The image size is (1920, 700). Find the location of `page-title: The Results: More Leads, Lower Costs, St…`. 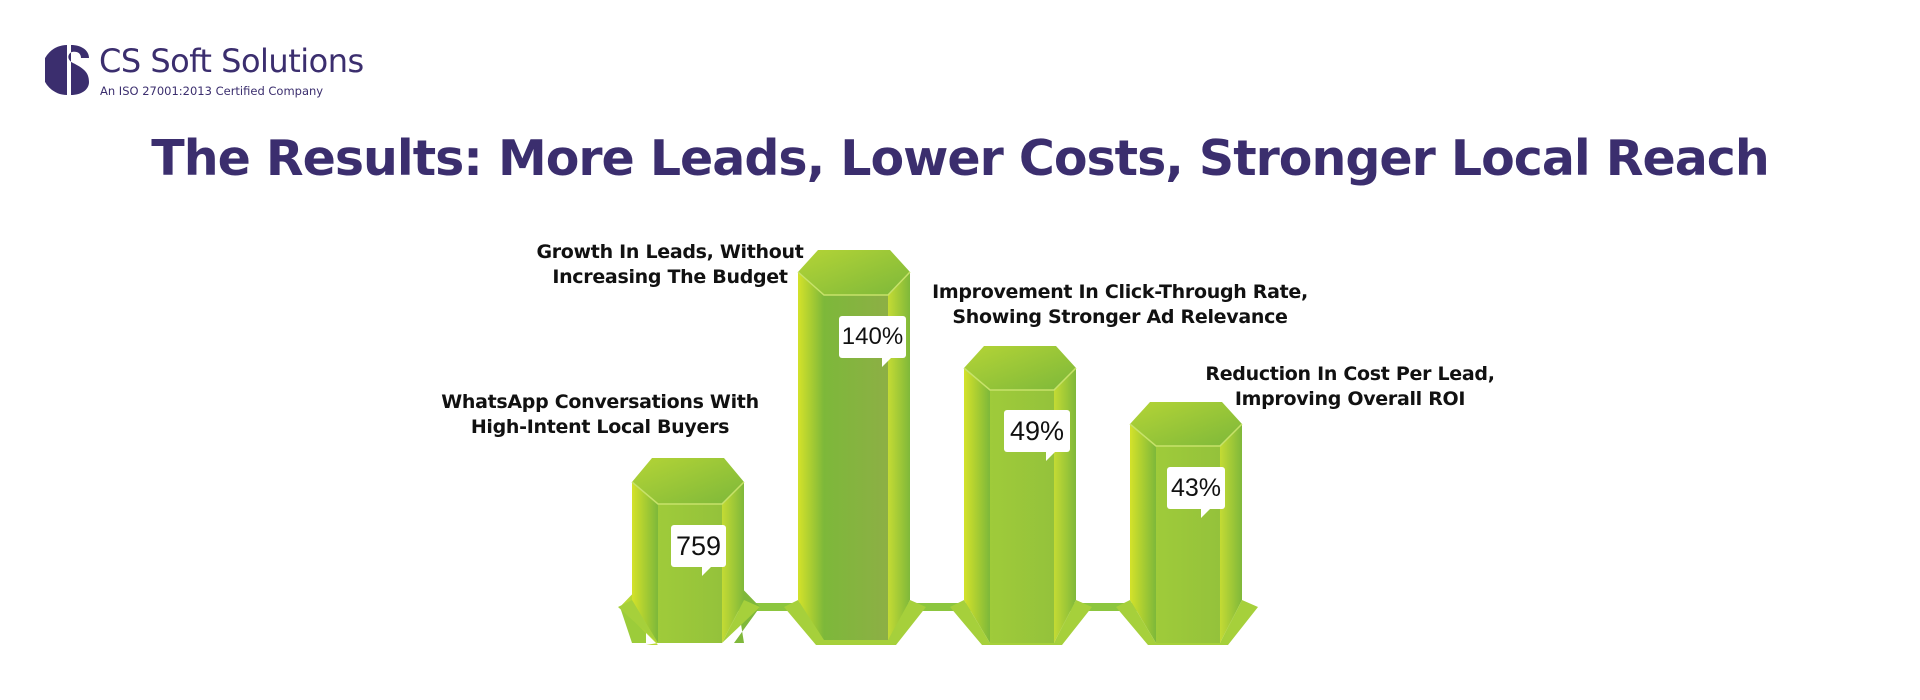

page-title: The Results: More Leads, Lower Costs, St… is located at coordinates (960, 158).